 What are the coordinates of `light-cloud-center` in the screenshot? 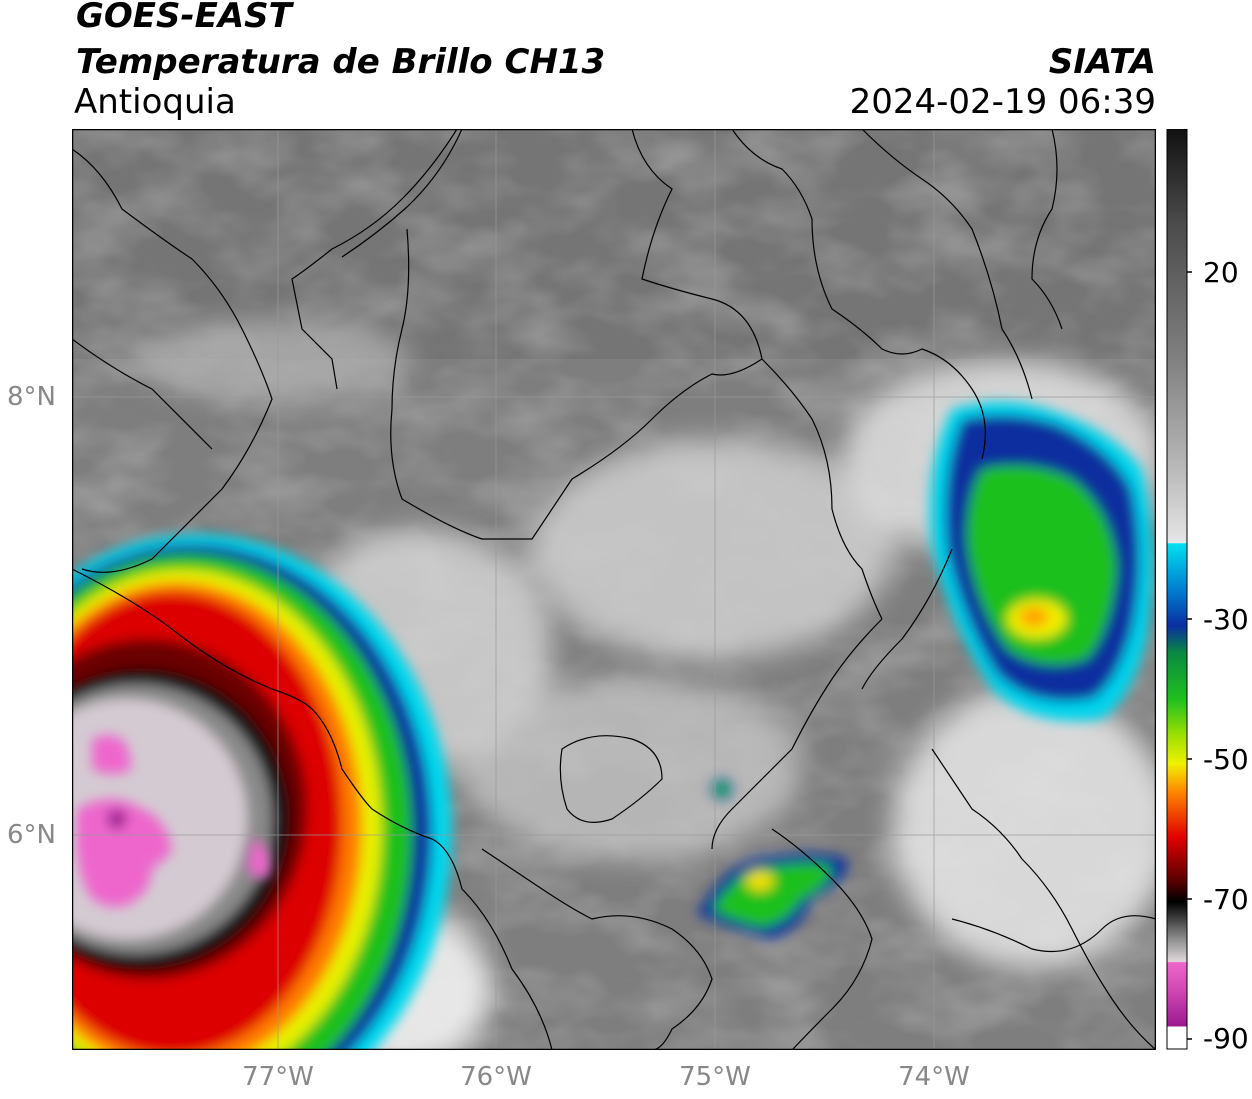 It's located at (712, 549).